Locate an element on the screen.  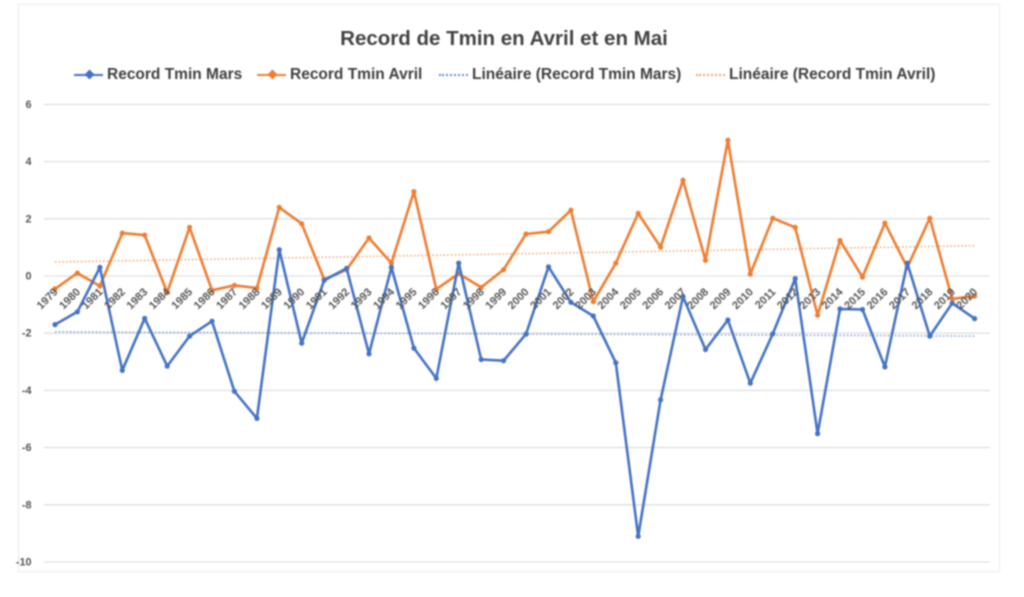
svg-text: 6 is located at coordinates (28, 105).